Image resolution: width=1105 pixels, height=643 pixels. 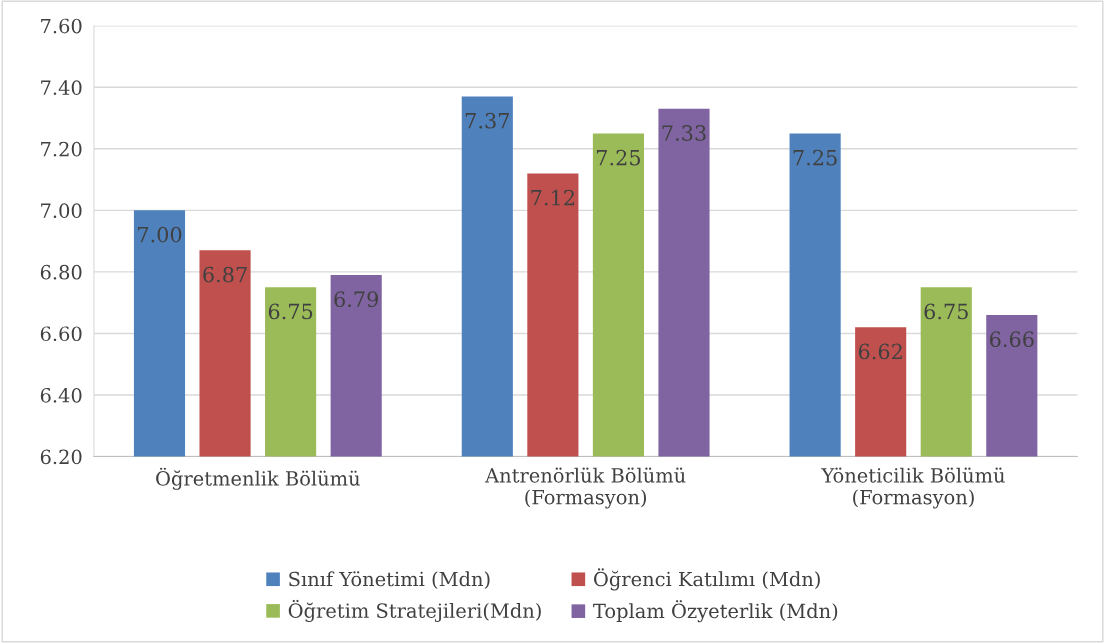 What do you see at coordinates (61, 457) in the screenshot?
I see `y-tick-label: 6.20` at bounding box center [61, 457].